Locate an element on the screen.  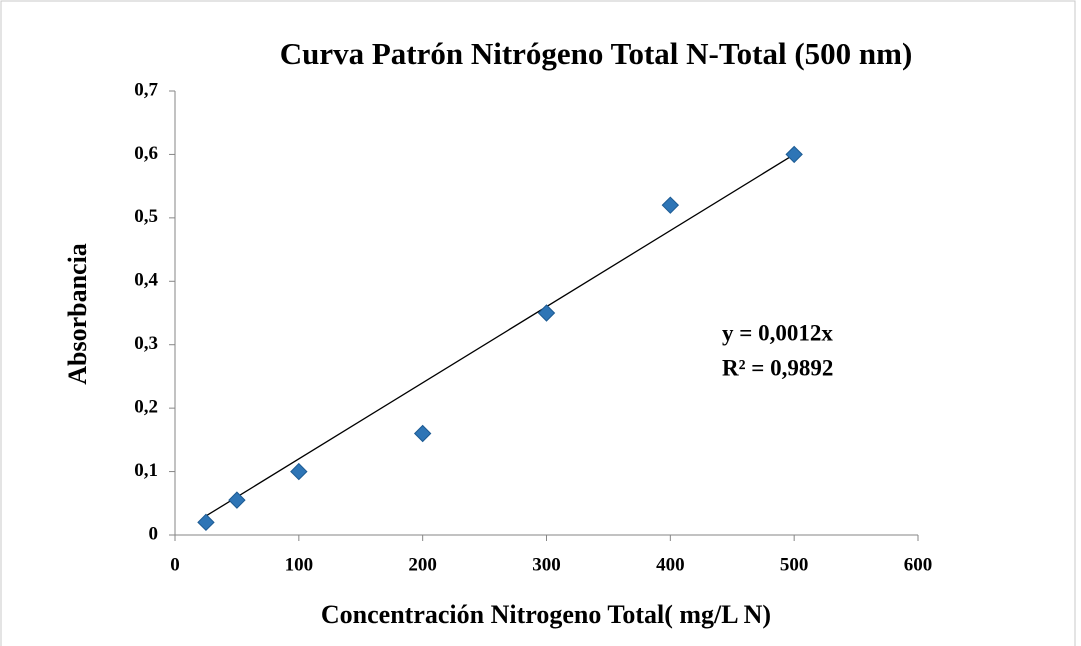
y-tick-label: 0,3 is located at coordinates (146, 343).